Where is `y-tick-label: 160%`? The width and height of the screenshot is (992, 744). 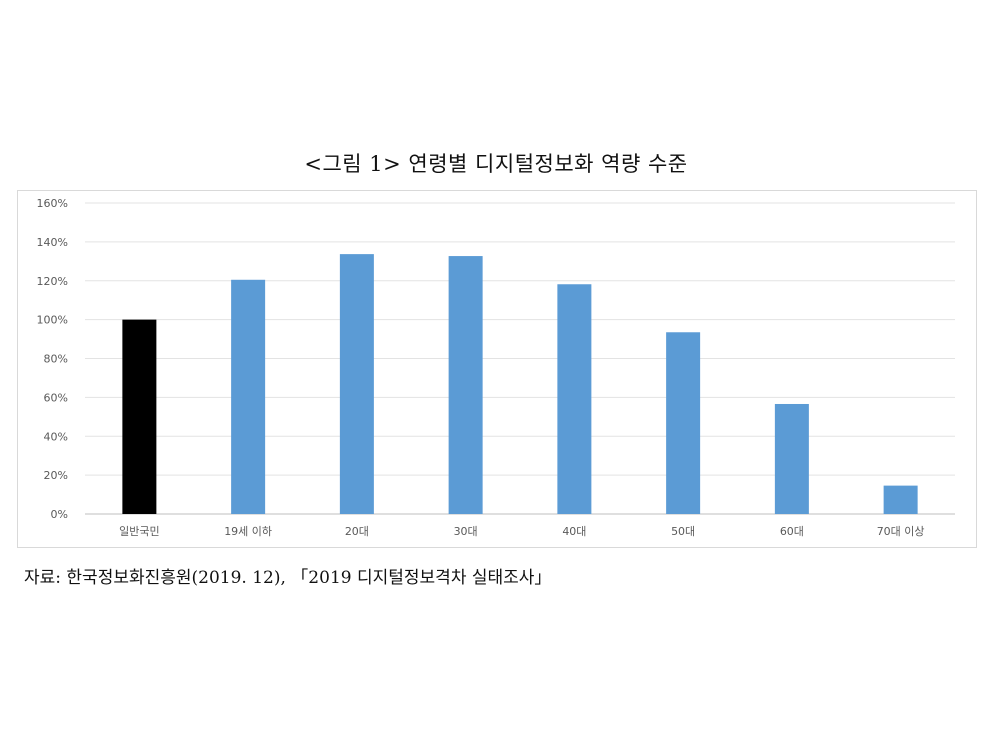 y-tick-label: 160% is located at coordinates (52, 203).